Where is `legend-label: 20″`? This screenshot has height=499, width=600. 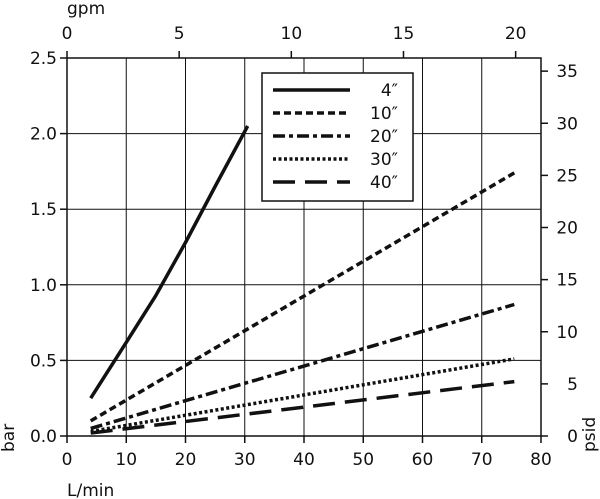 legend-label: 20″ is located at coordinates (384, 137).